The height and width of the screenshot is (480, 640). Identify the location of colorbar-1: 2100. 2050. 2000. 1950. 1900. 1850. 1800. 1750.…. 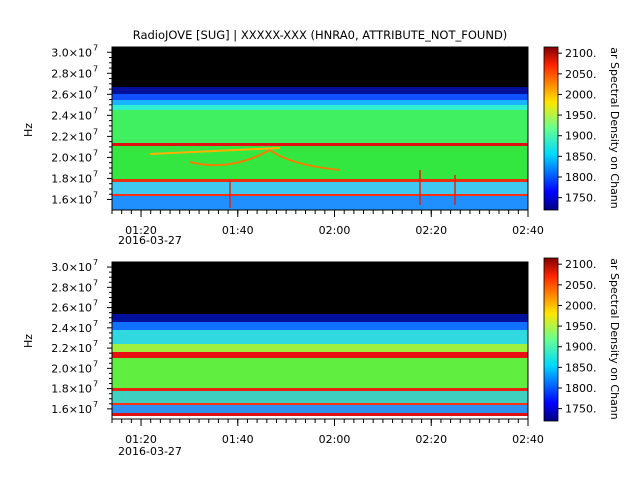
(582, 128).